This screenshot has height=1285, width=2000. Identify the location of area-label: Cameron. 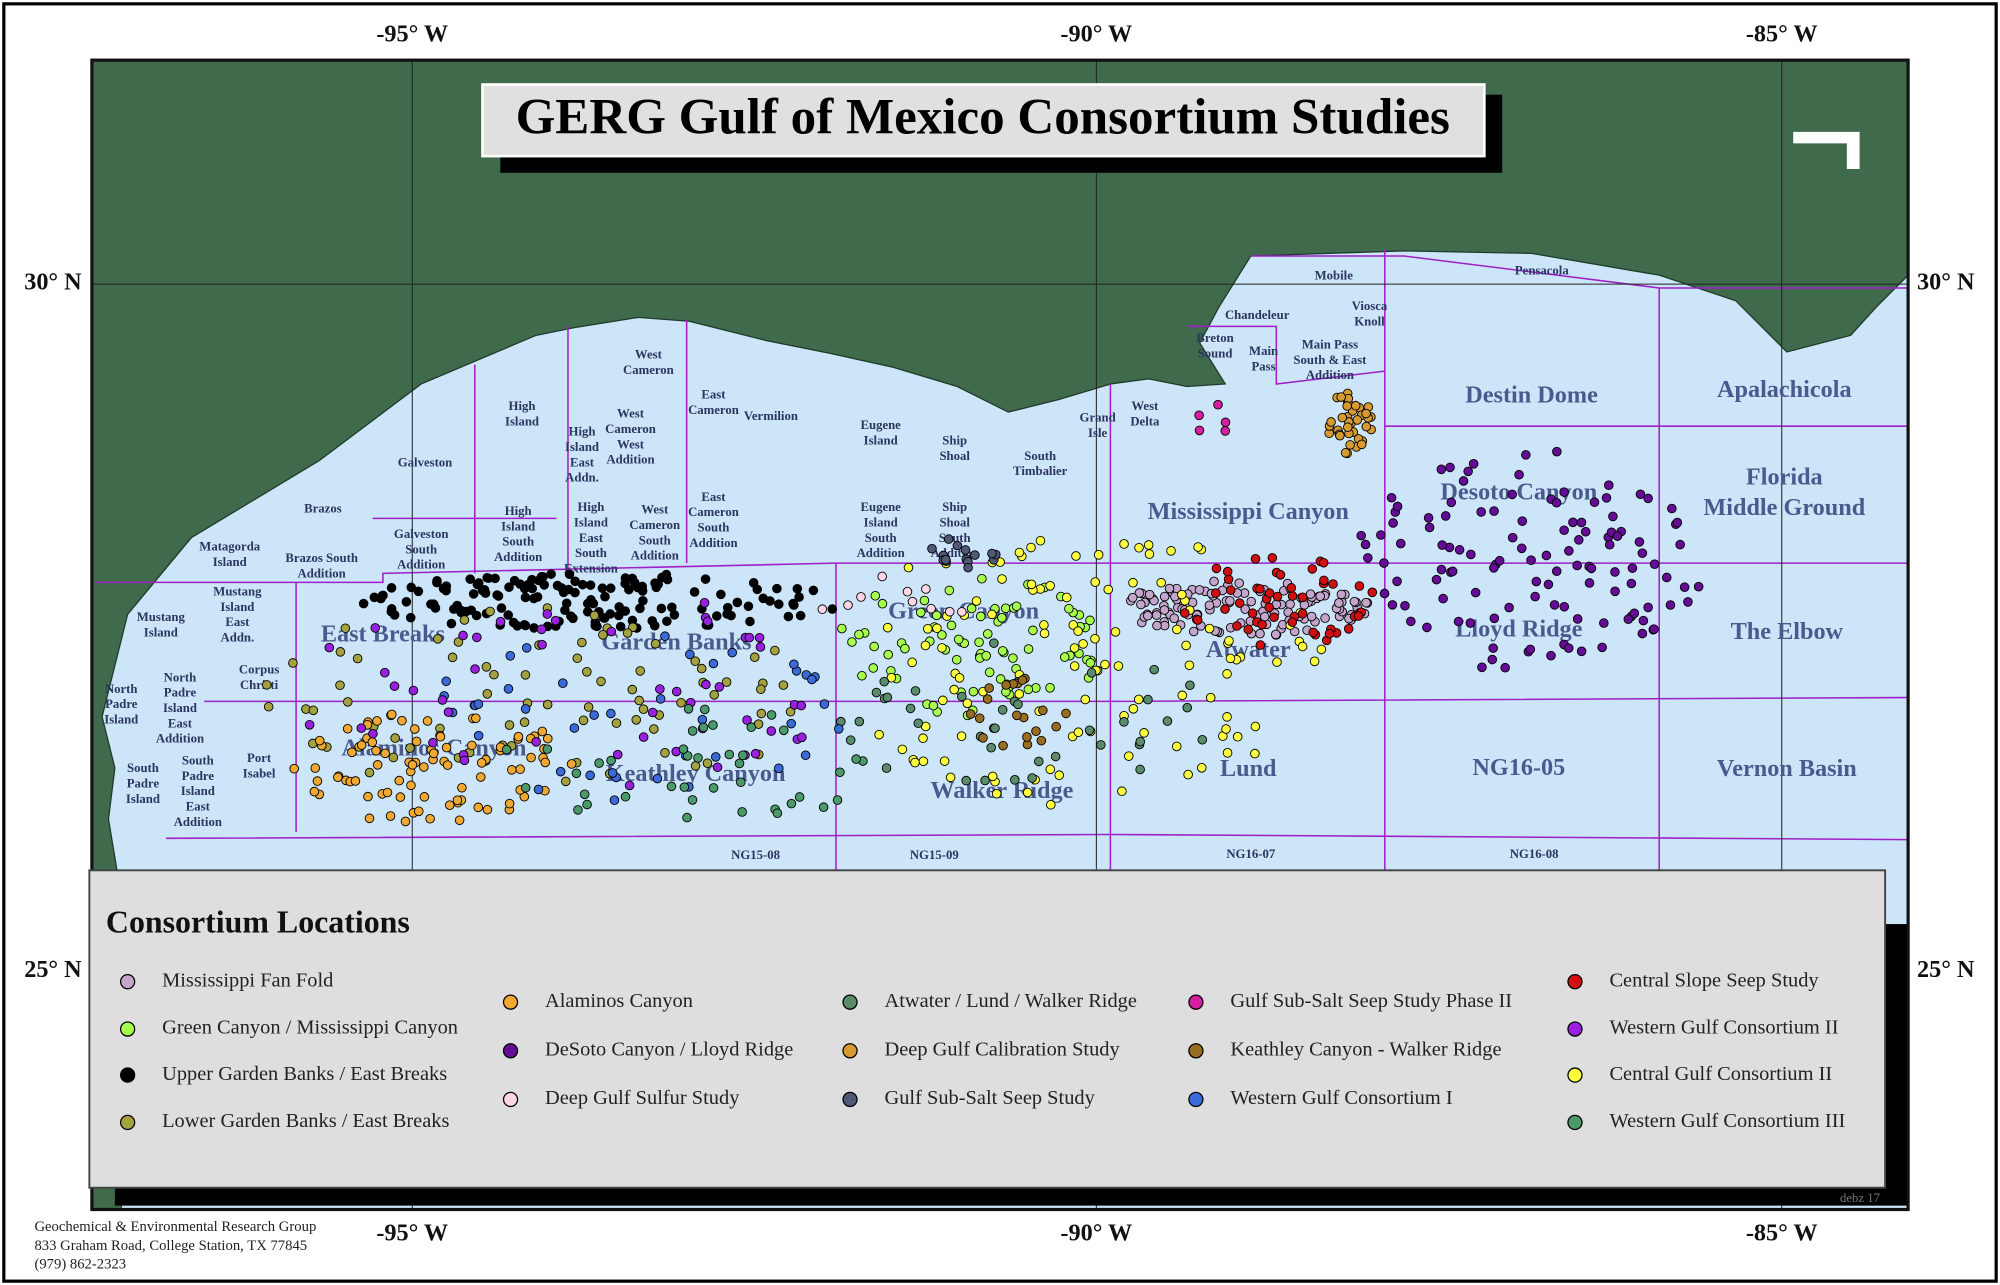
(713, 410).